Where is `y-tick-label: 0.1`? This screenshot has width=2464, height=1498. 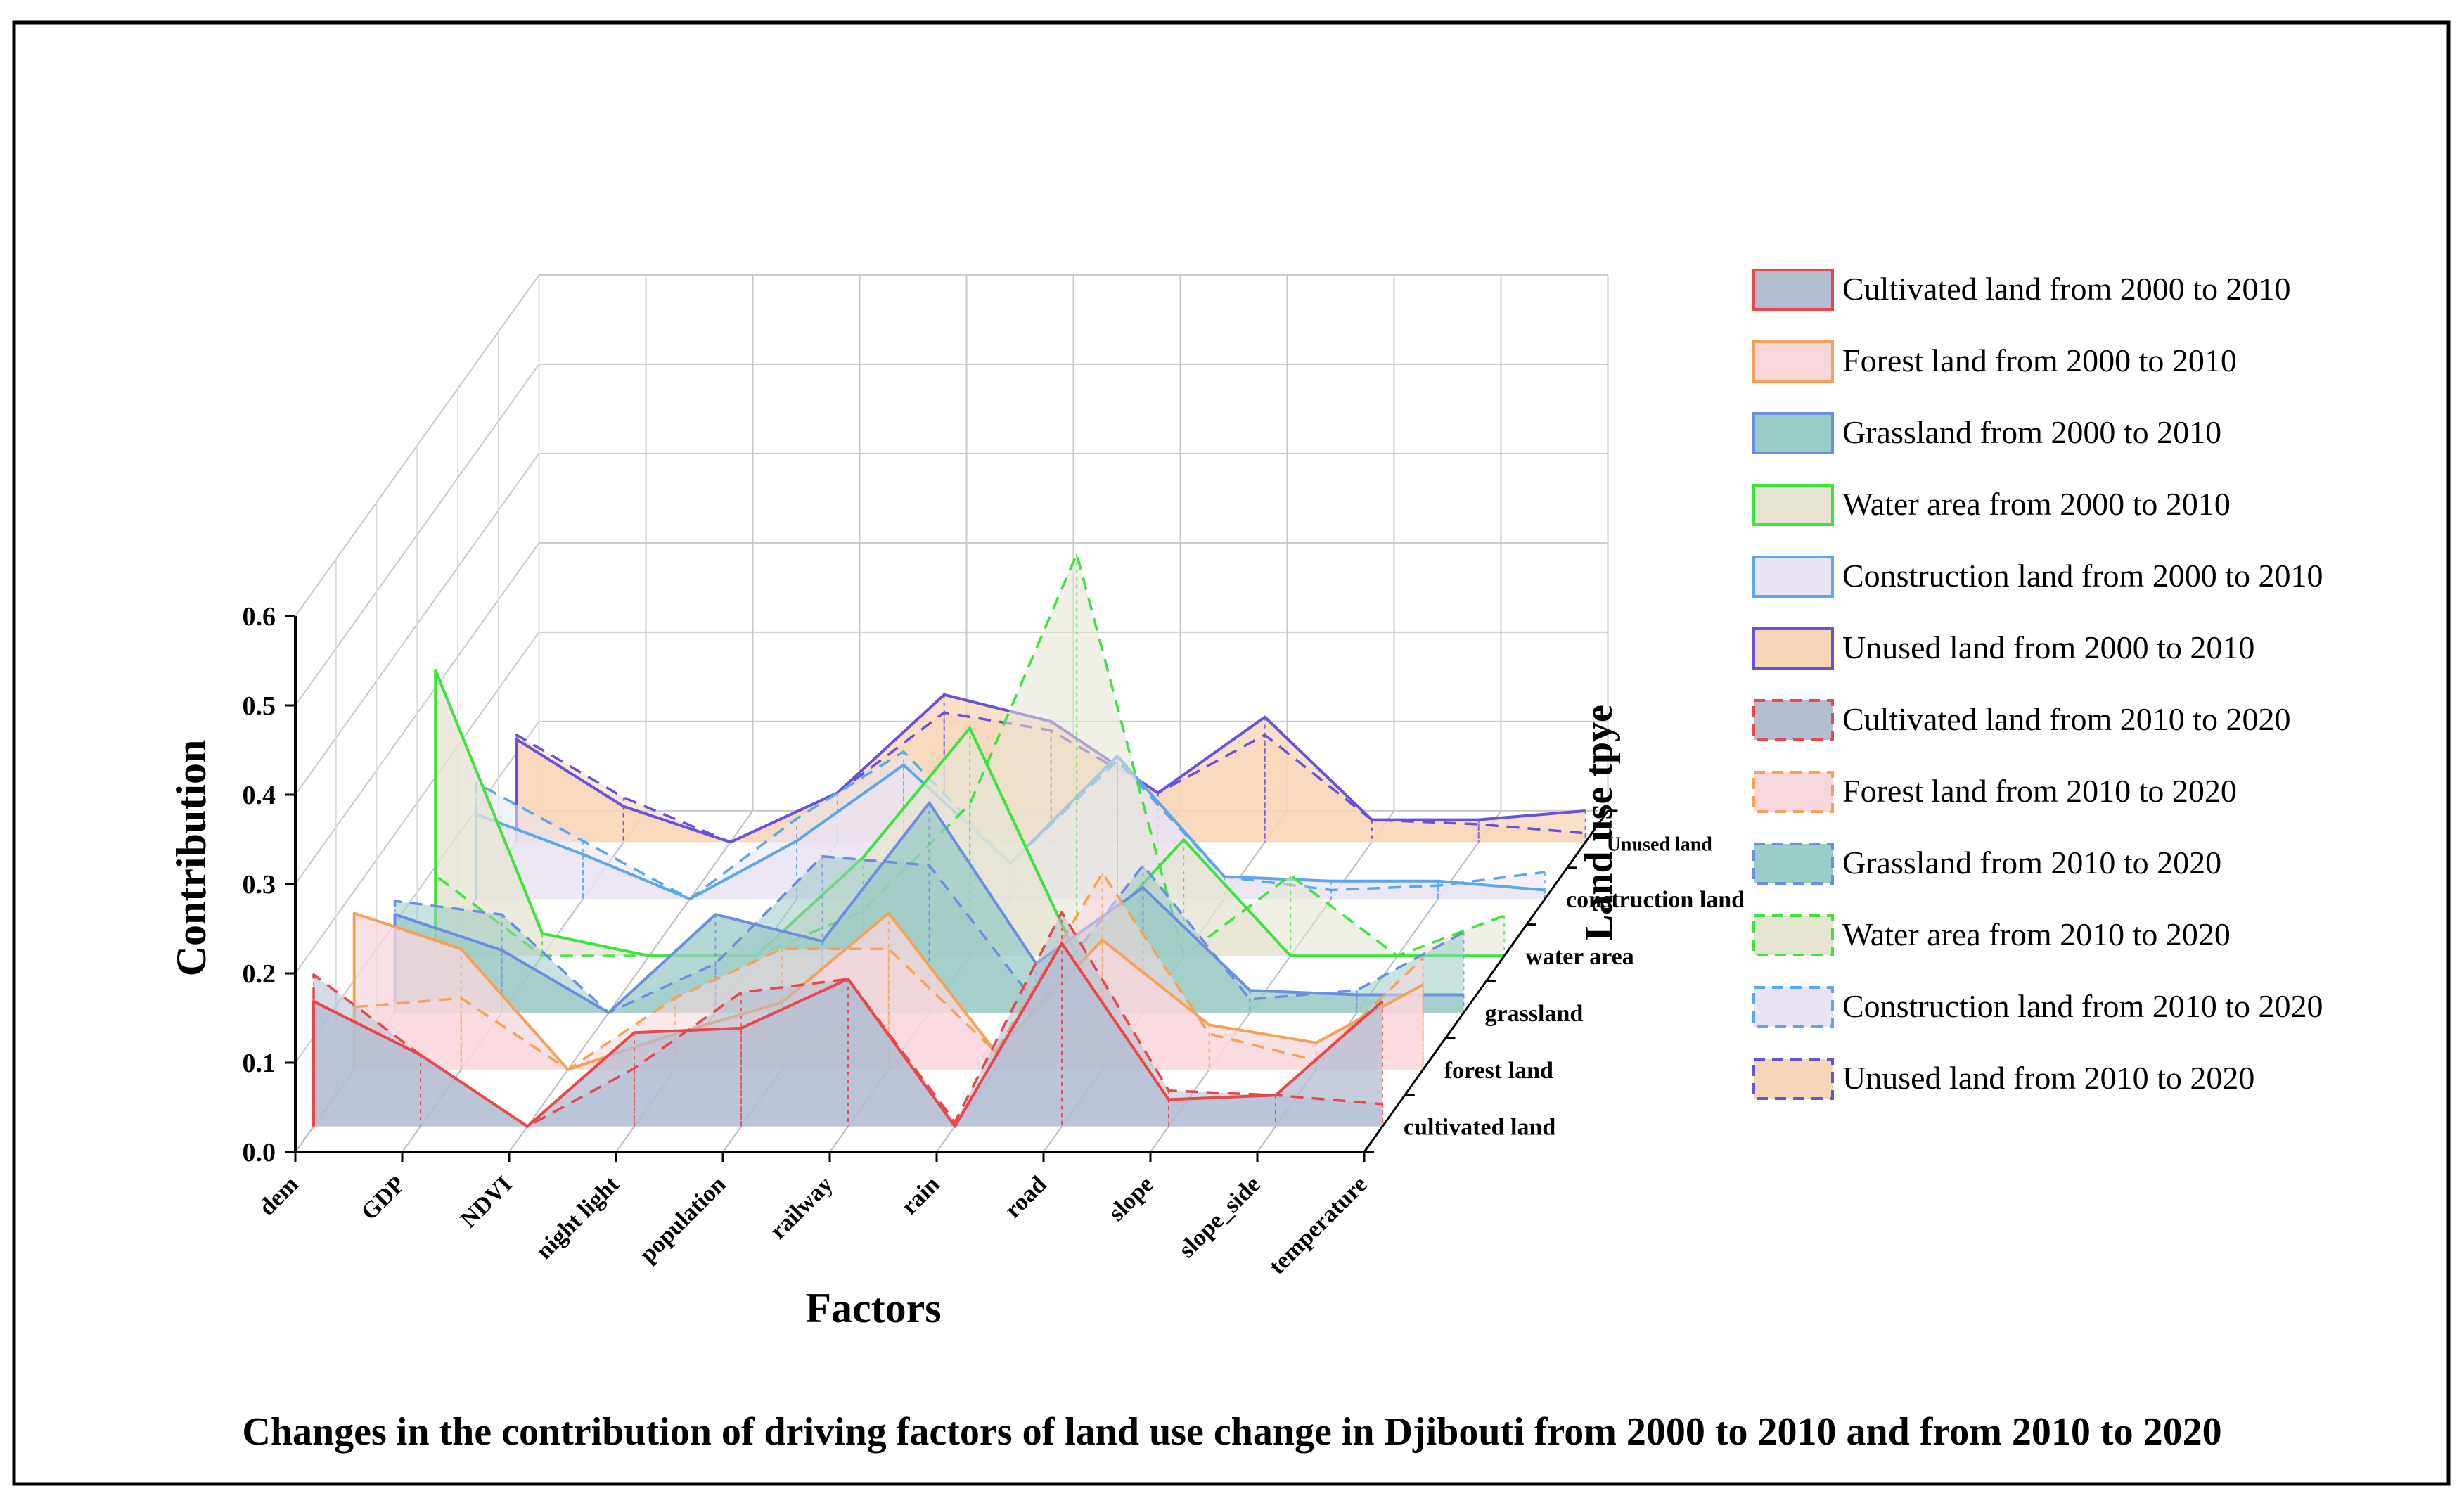 y-tick-label: 0.1 is located at coordinates (259, 1063).